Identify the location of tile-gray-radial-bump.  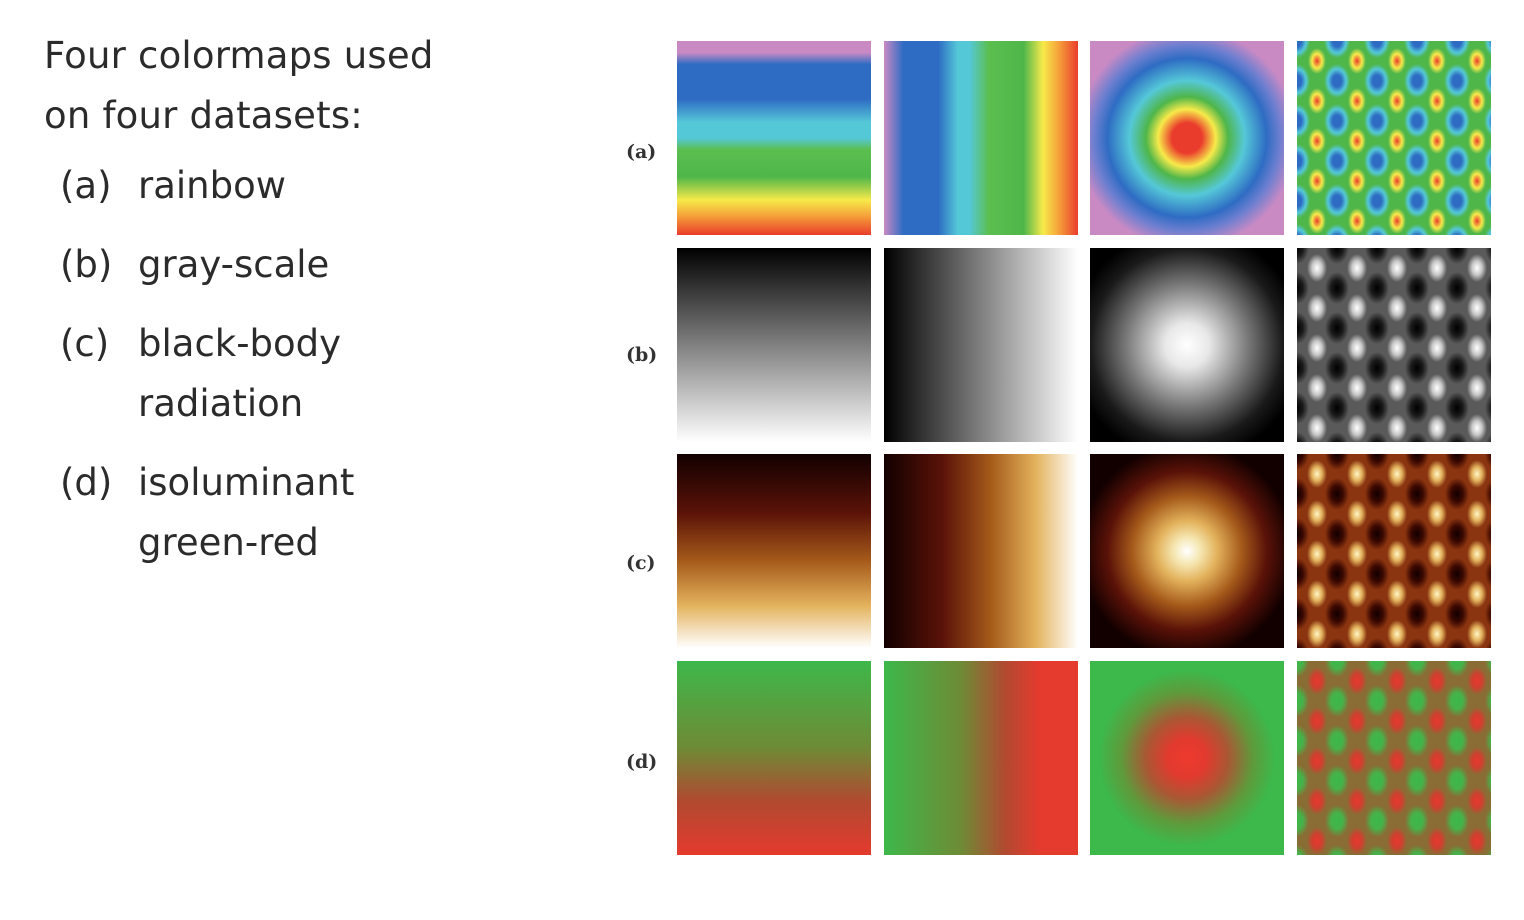
(1187, 345).